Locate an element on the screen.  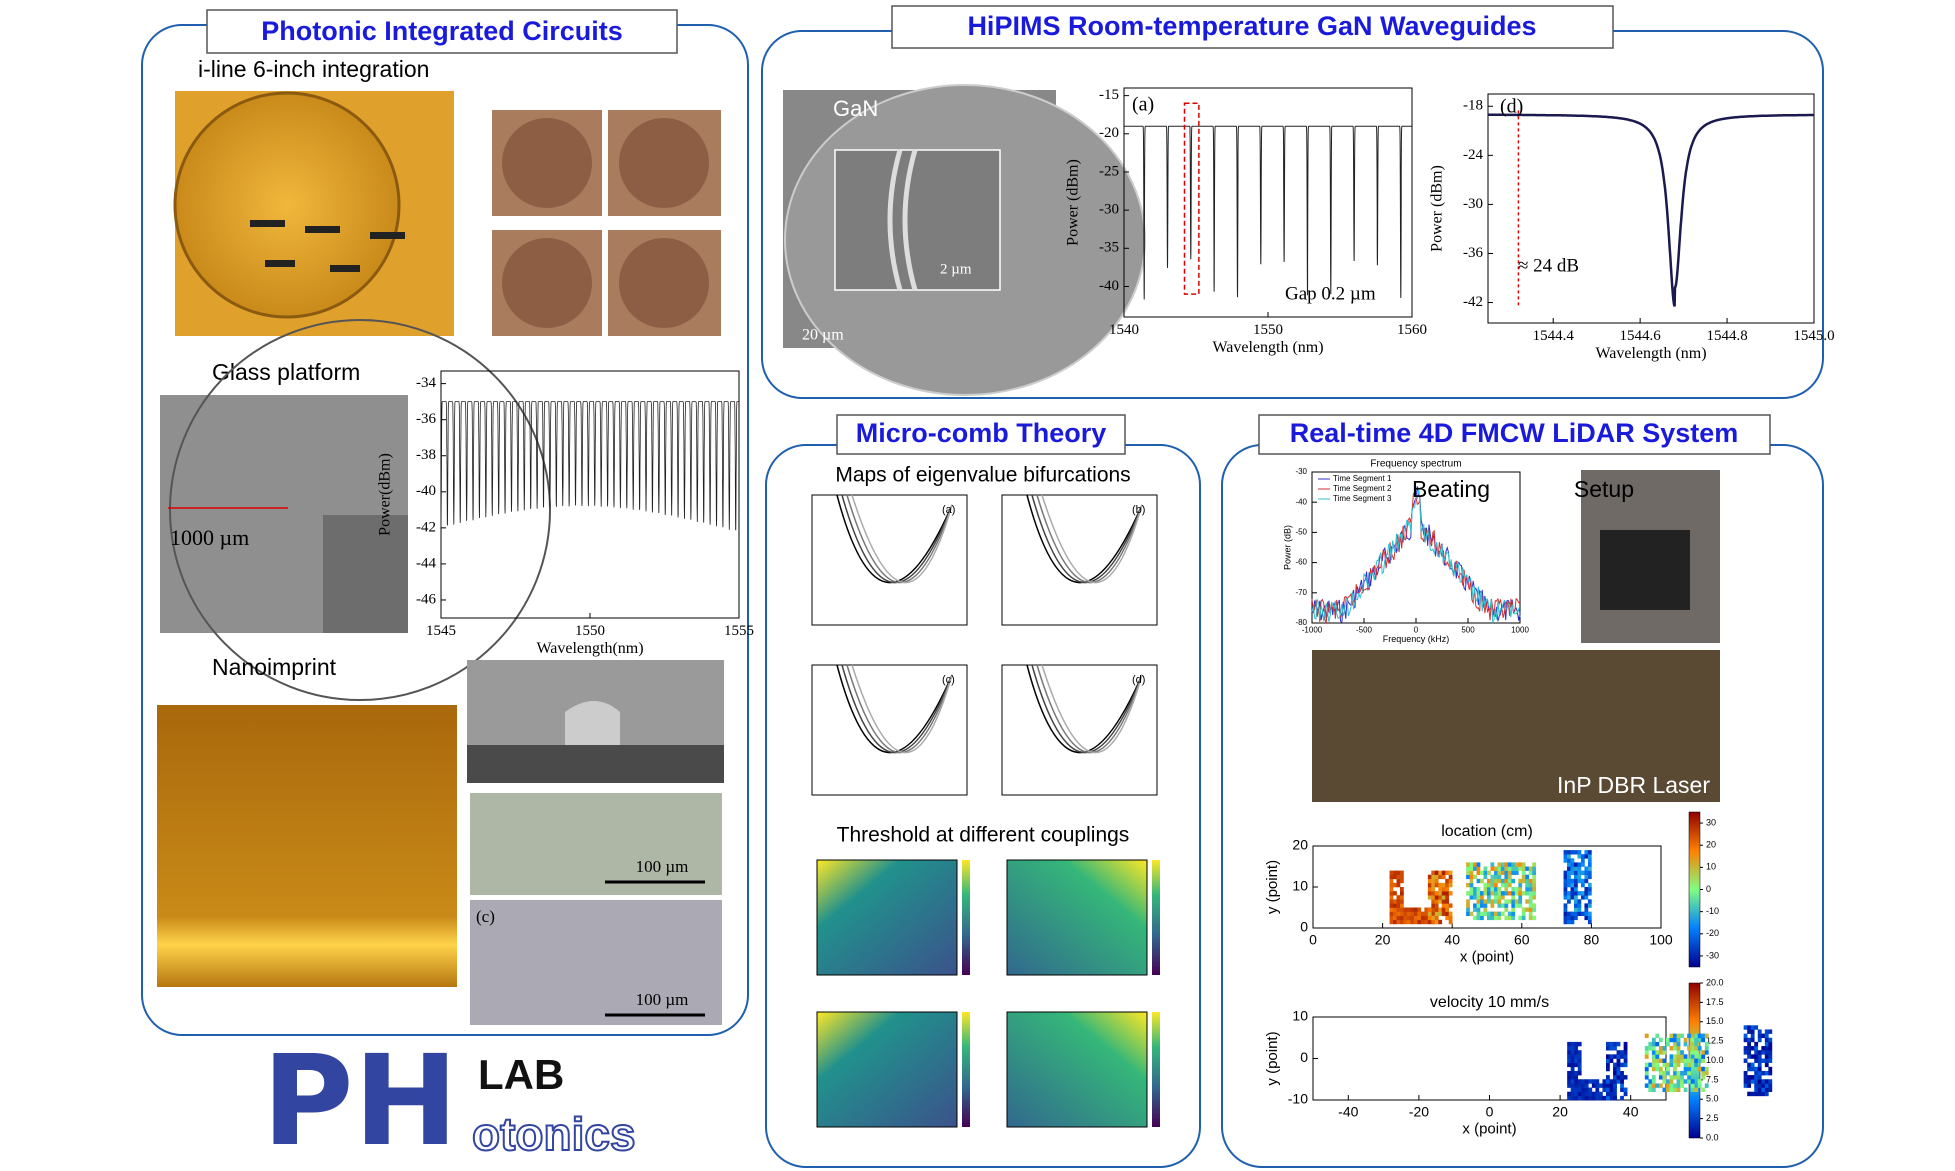
x-tick-label: 1545.0 is located at coordinates (1813, 336).